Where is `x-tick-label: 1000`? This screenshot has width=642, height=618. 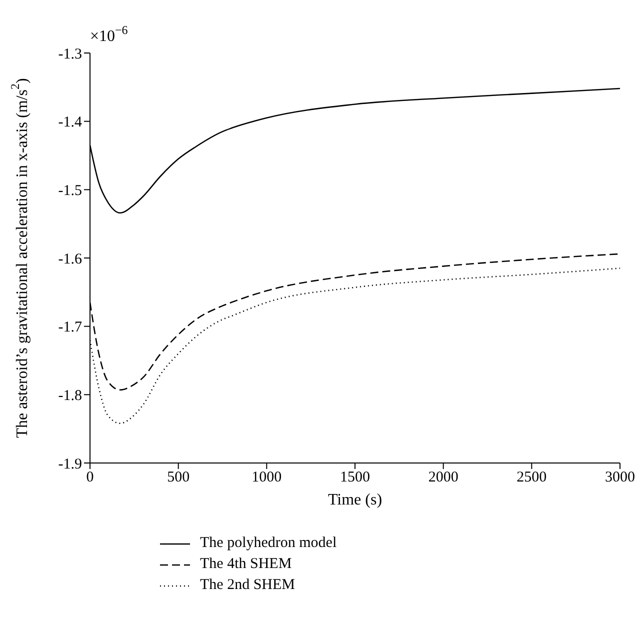
x-tick-label: 1000 is located at coordinates (267, 478).